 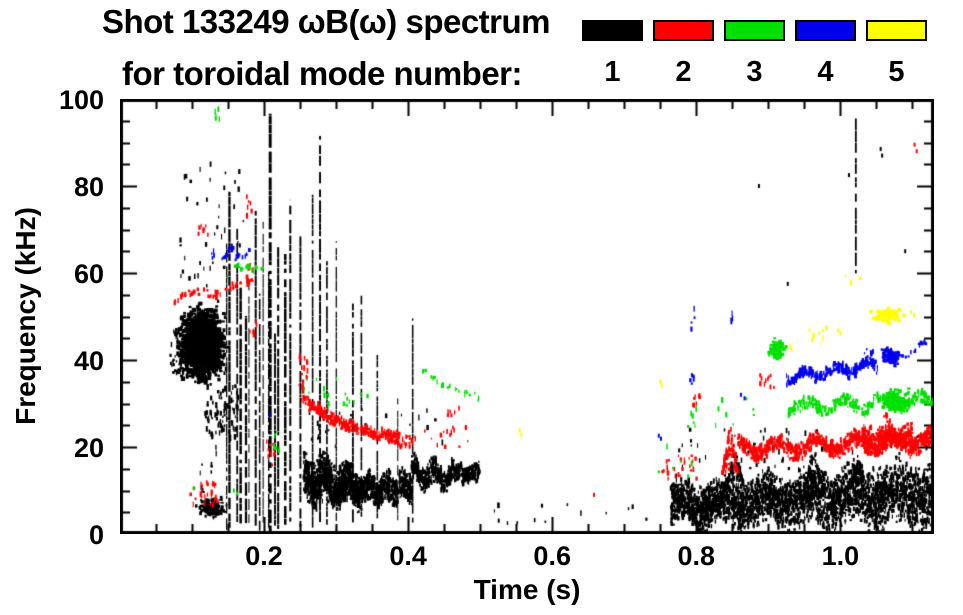 I want to click on chart-title: Shot 133249 ωB(ω) spectrum, so click(x=326, y=21).